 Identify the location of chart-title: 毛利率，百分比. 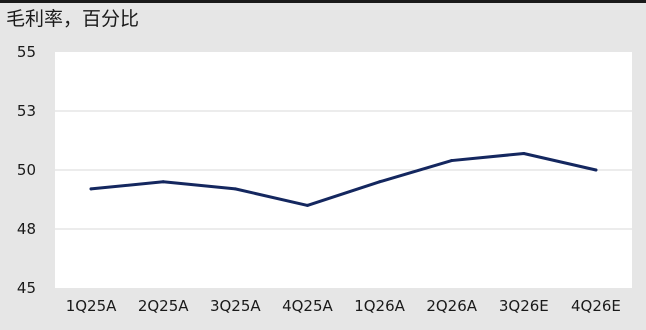
(73, 19).